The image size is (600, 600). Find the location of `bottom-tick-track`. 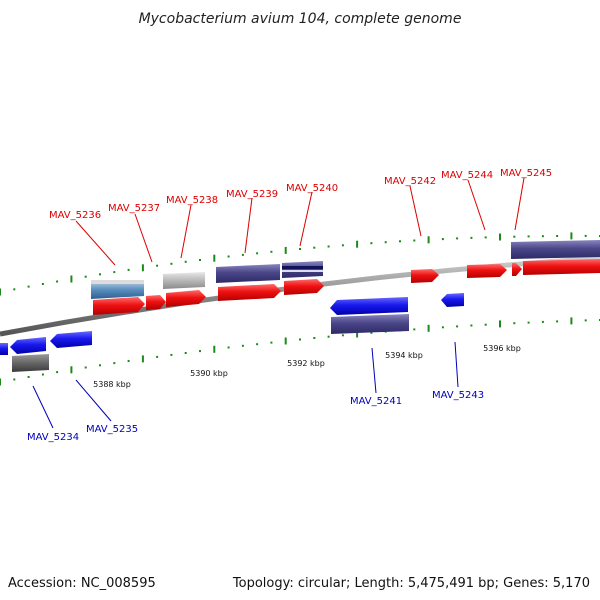

bottom-tick-track is located at coordinates (300, 351).